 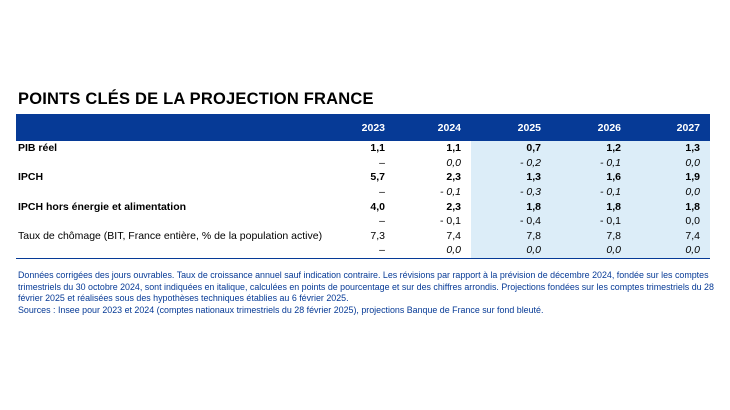 I want to click on cell-2026: 0,0, so click(x=591, y=251).